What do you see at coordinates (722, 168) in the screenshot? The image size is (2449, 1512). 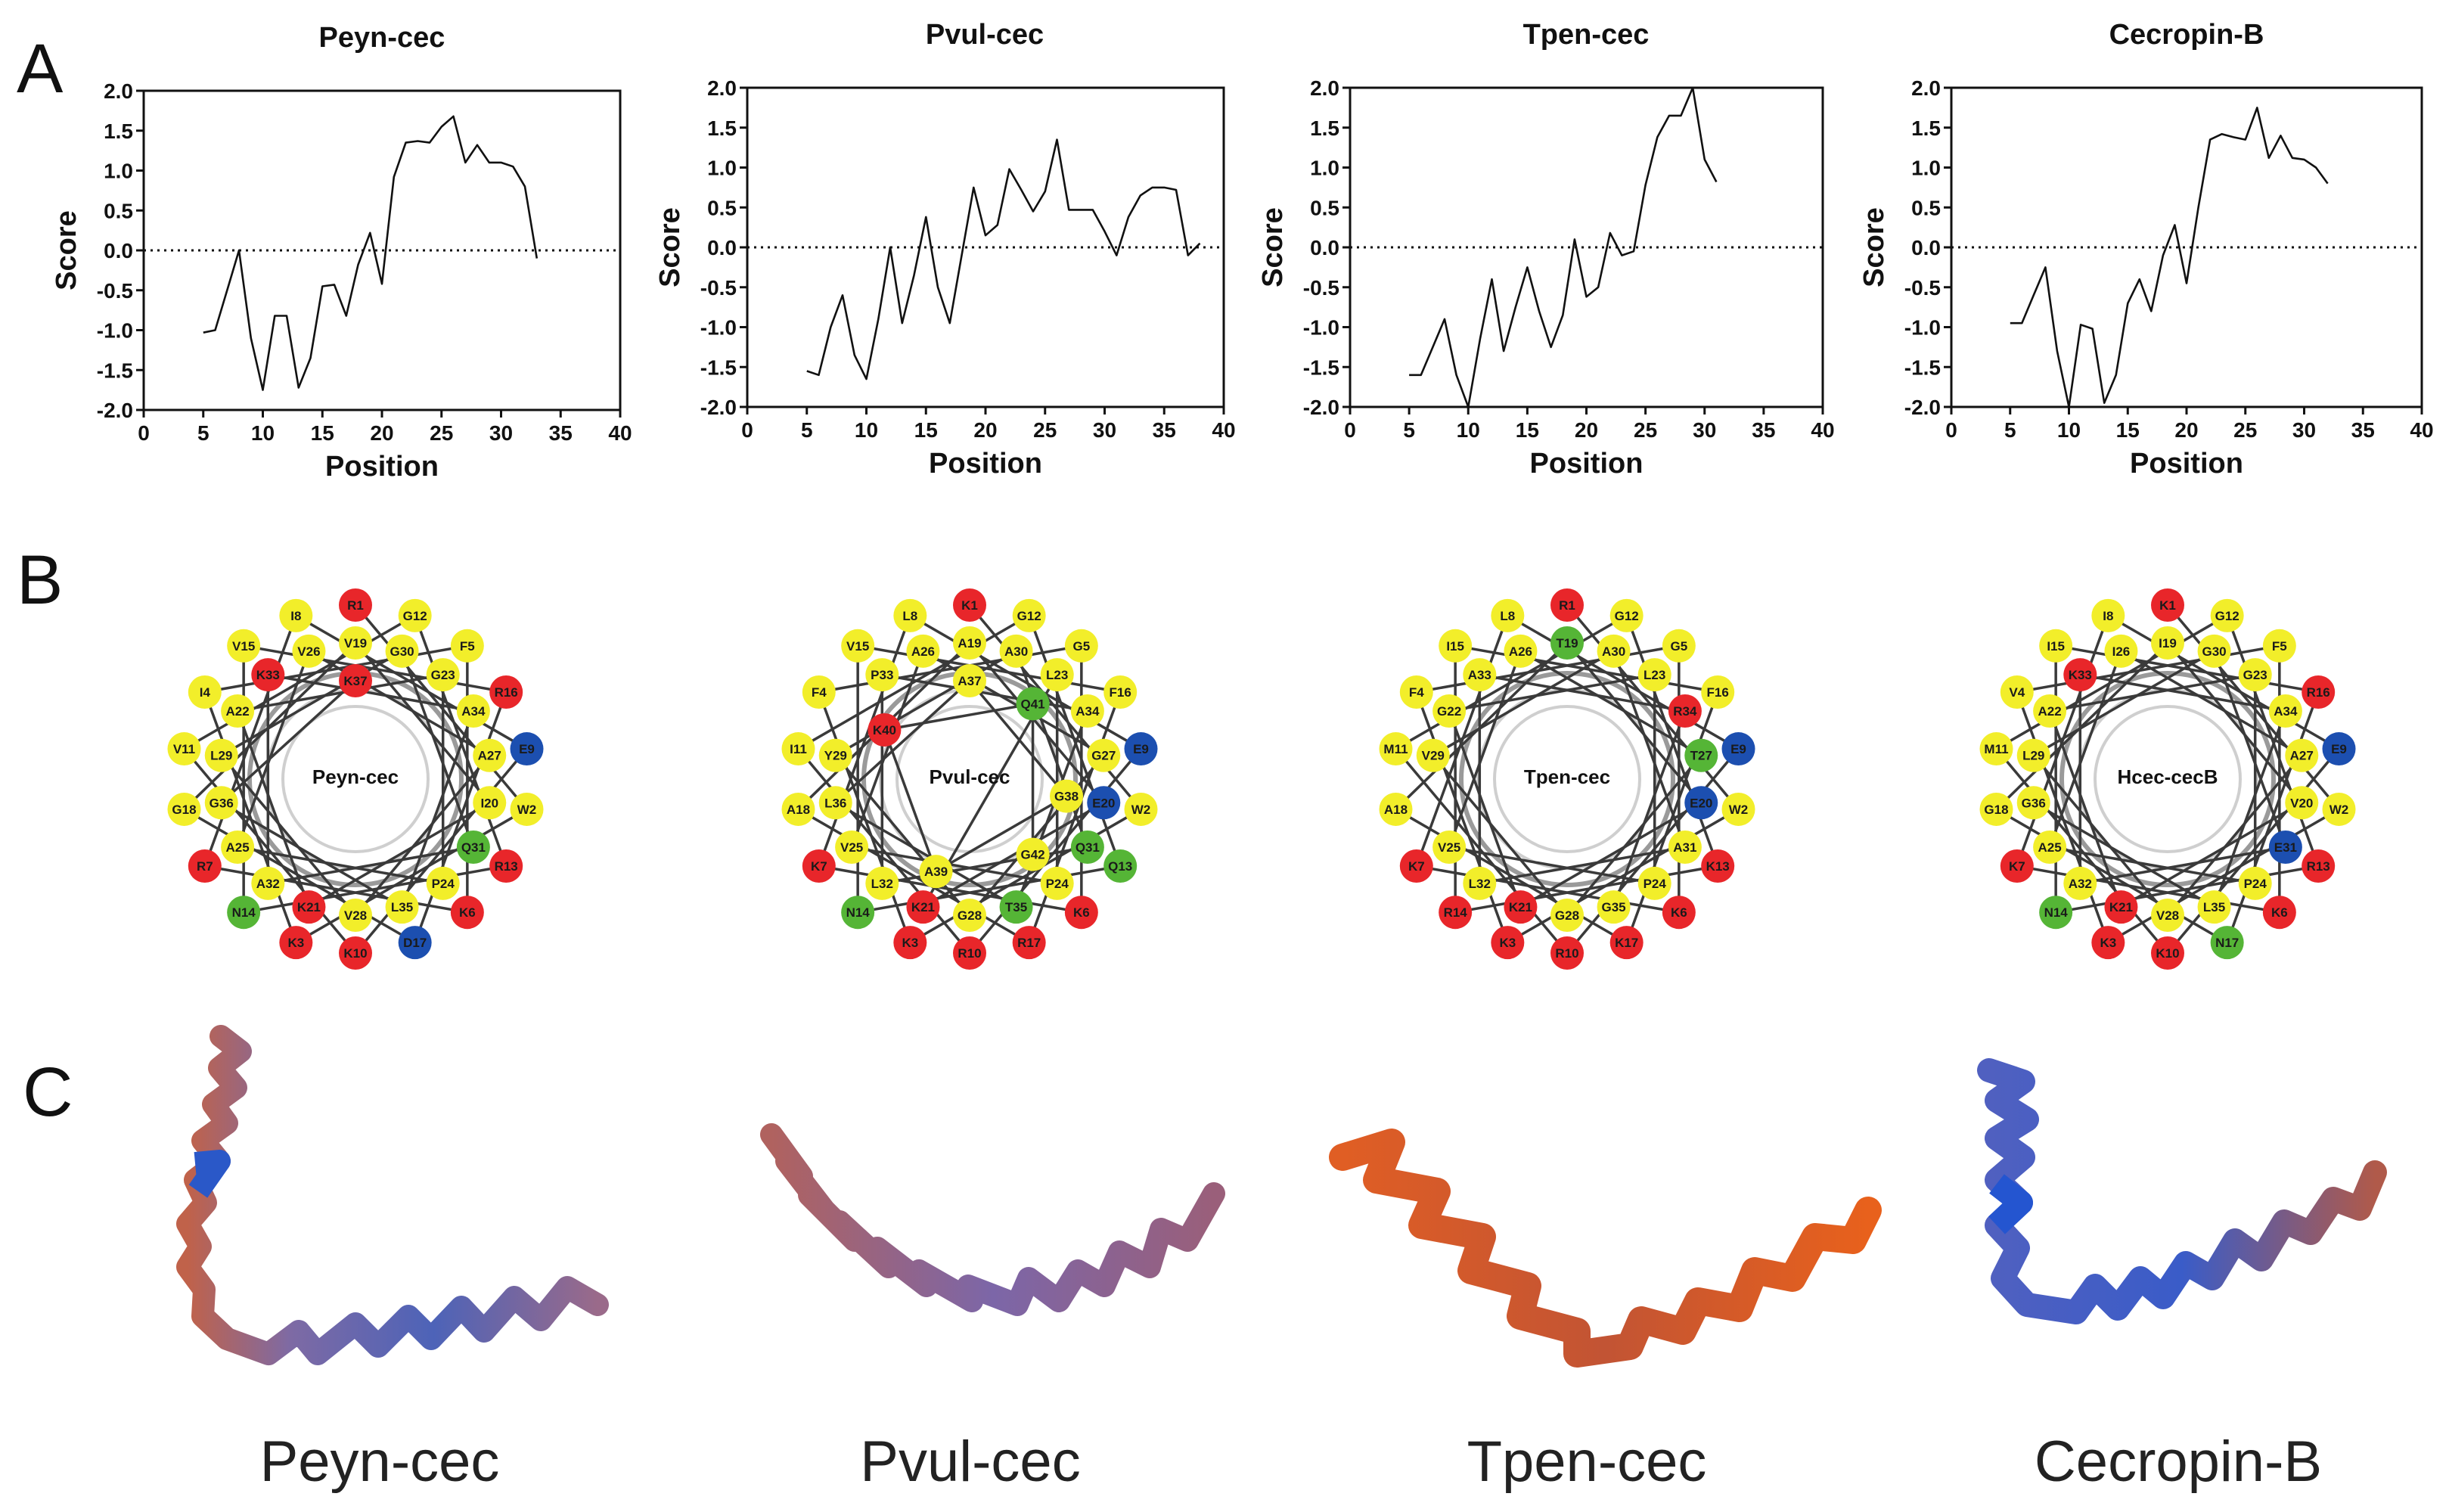 I see `y-tick-label: 1.0` at bounding box center [722, 168].